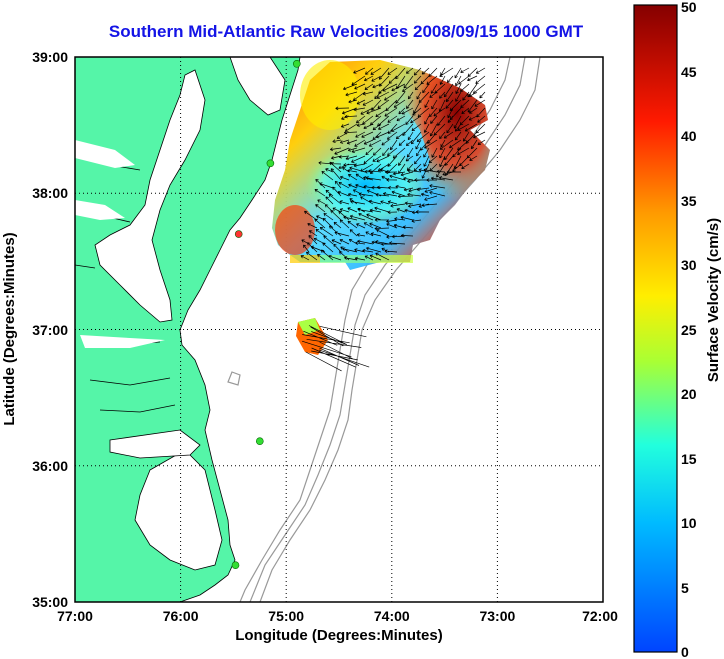 This screenshot has width=724, height=659. I want to click on y-axis-label: Latitude (Degrees:Minutes), so click(9, 328).